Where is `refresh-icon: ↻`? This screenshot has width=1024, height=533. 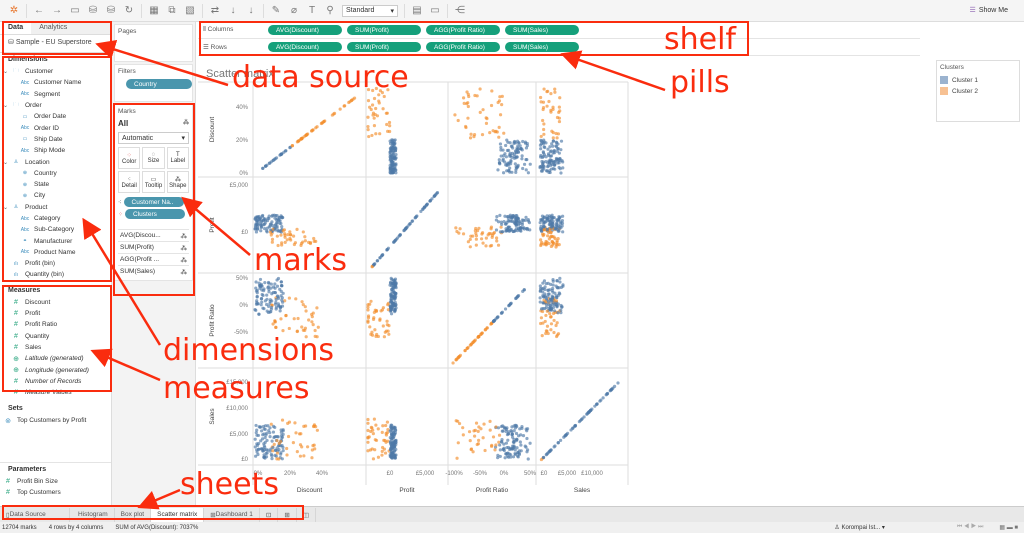
refresh-icon: ↻ is located at coordinates (129, 10).